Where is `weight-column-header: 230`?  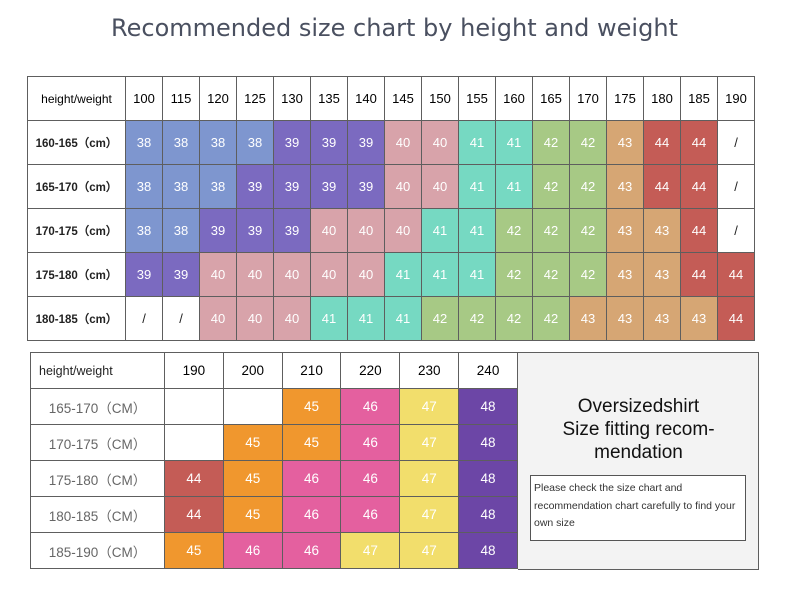 weight-column-header: 230 is located at coordinates (429, 370).